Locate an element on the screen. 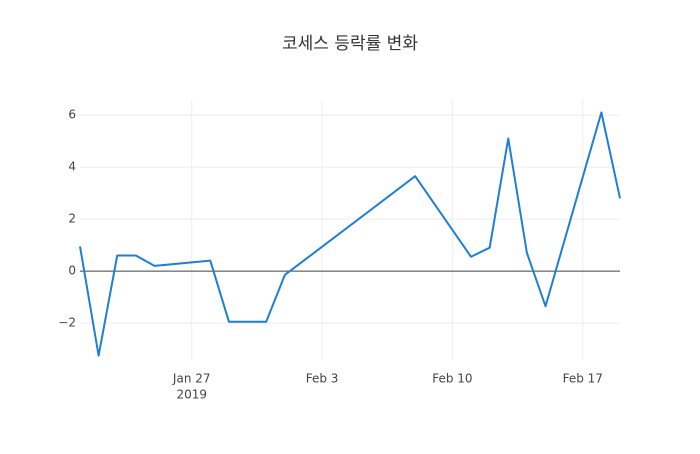 The width and height of the screenshot is (700, 454). x-tick-label: Feb 3 is located at coordinates (322, 379).